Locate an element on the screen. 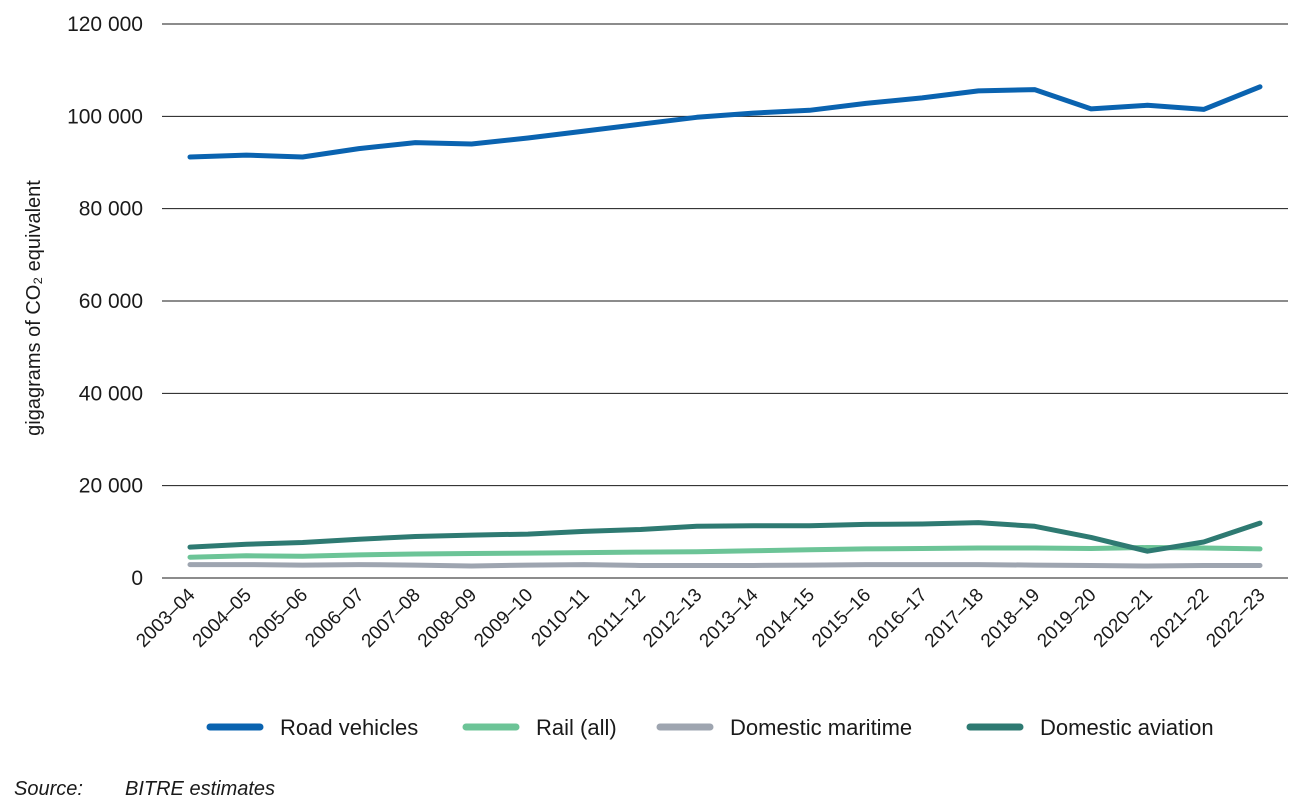 The height and width of the screenshot is (810, 1314). legend-label: Rail (all) is located at coordinates (576, 727).